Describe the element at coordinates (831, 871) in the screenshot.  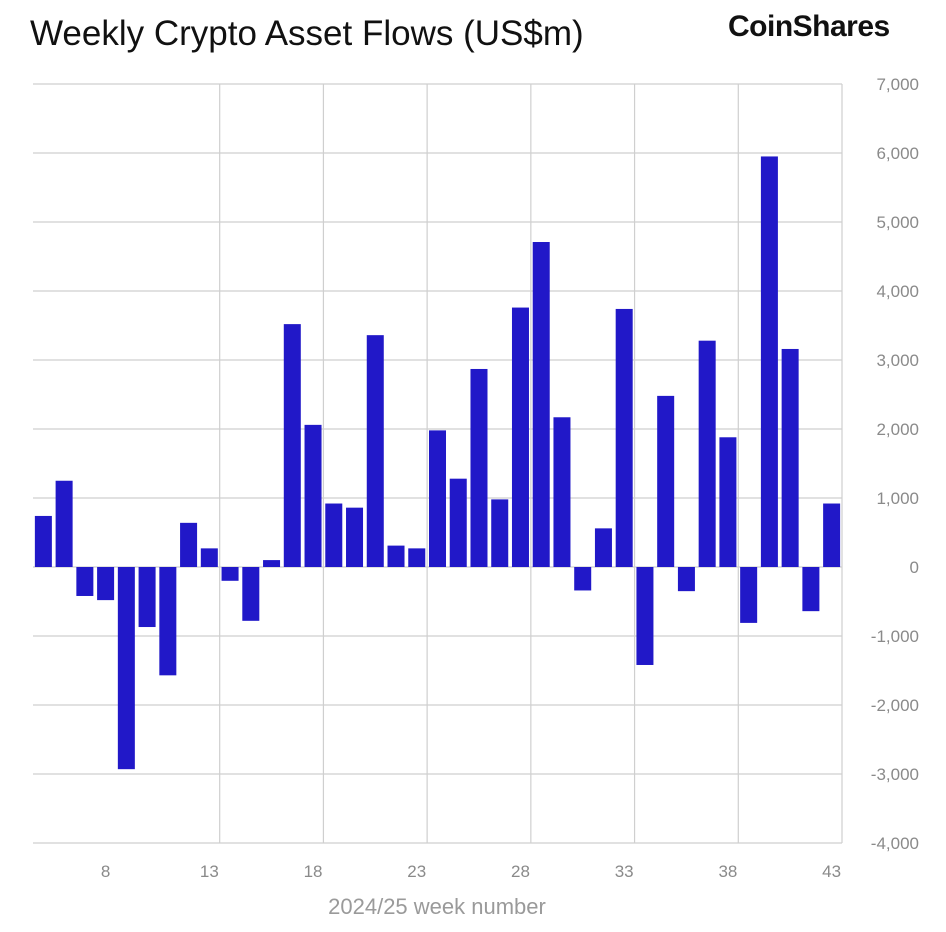
I see `x-tick-label: 43` at that location.